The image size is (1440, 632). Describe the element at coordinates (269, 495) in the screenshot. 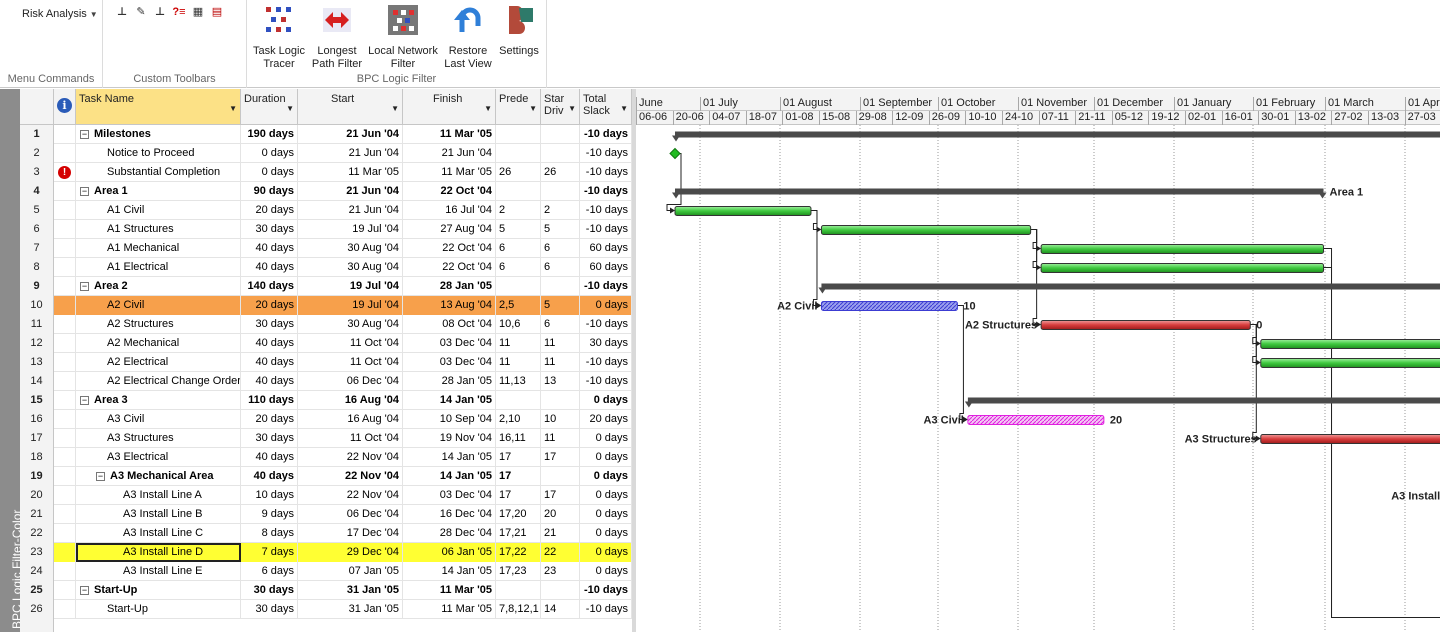

I see `duration-cell: 10 days` at that location.